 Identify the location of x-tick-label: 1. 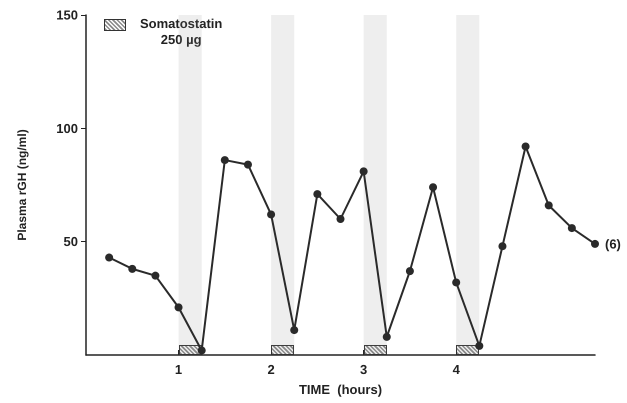
(178, 369).